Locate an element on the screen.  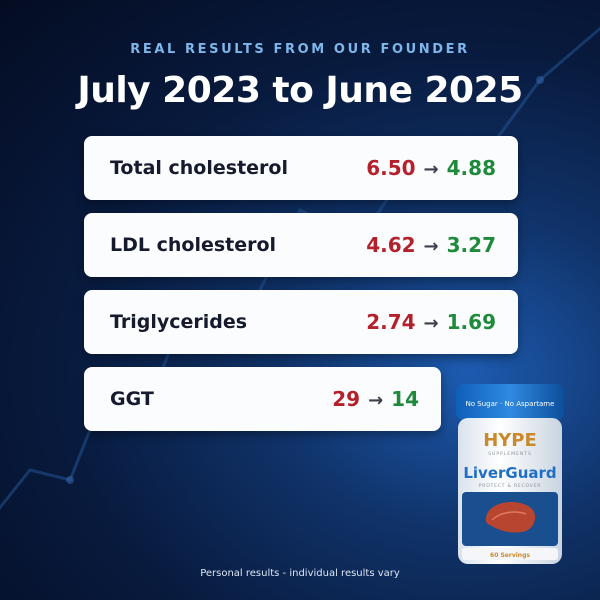
result-label: GGT is located at coordinates (132, 399).